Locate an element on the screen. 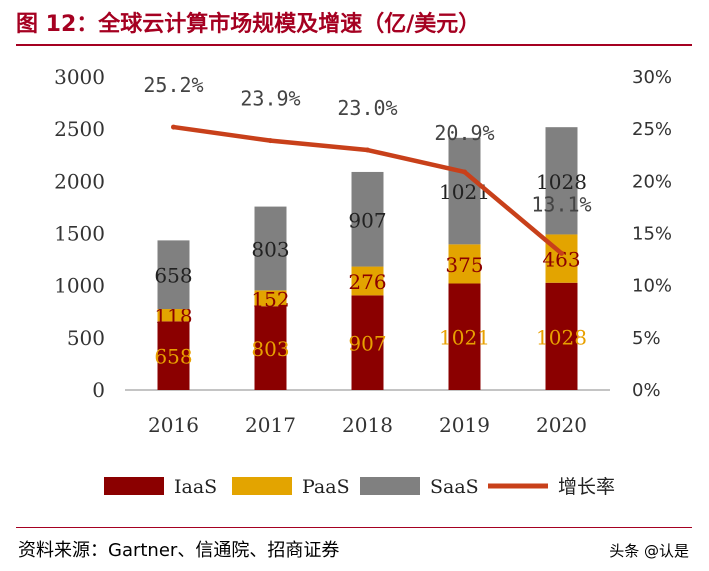 This screenshot has width=709, height=571. y-tick-label: 3000 is located at coordinates (79, 77).